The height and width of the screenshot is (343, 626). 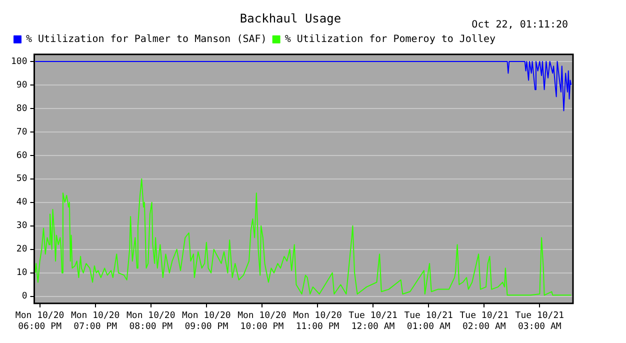 What do you see at coordinates (291, 18) in the screenshot?
I see `chart-title: Backhaul Usage` at bounding box center [291, 18].